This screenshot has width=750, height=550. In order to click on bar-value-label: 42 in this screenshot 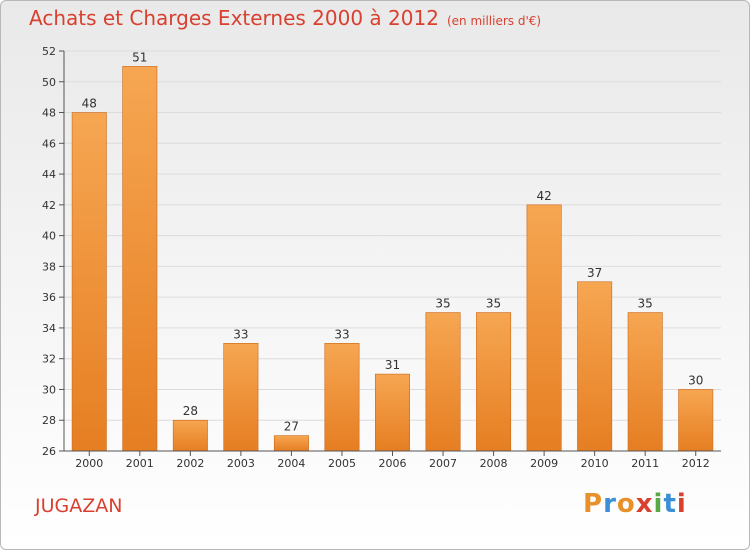, I will do `click(543, 196)`.